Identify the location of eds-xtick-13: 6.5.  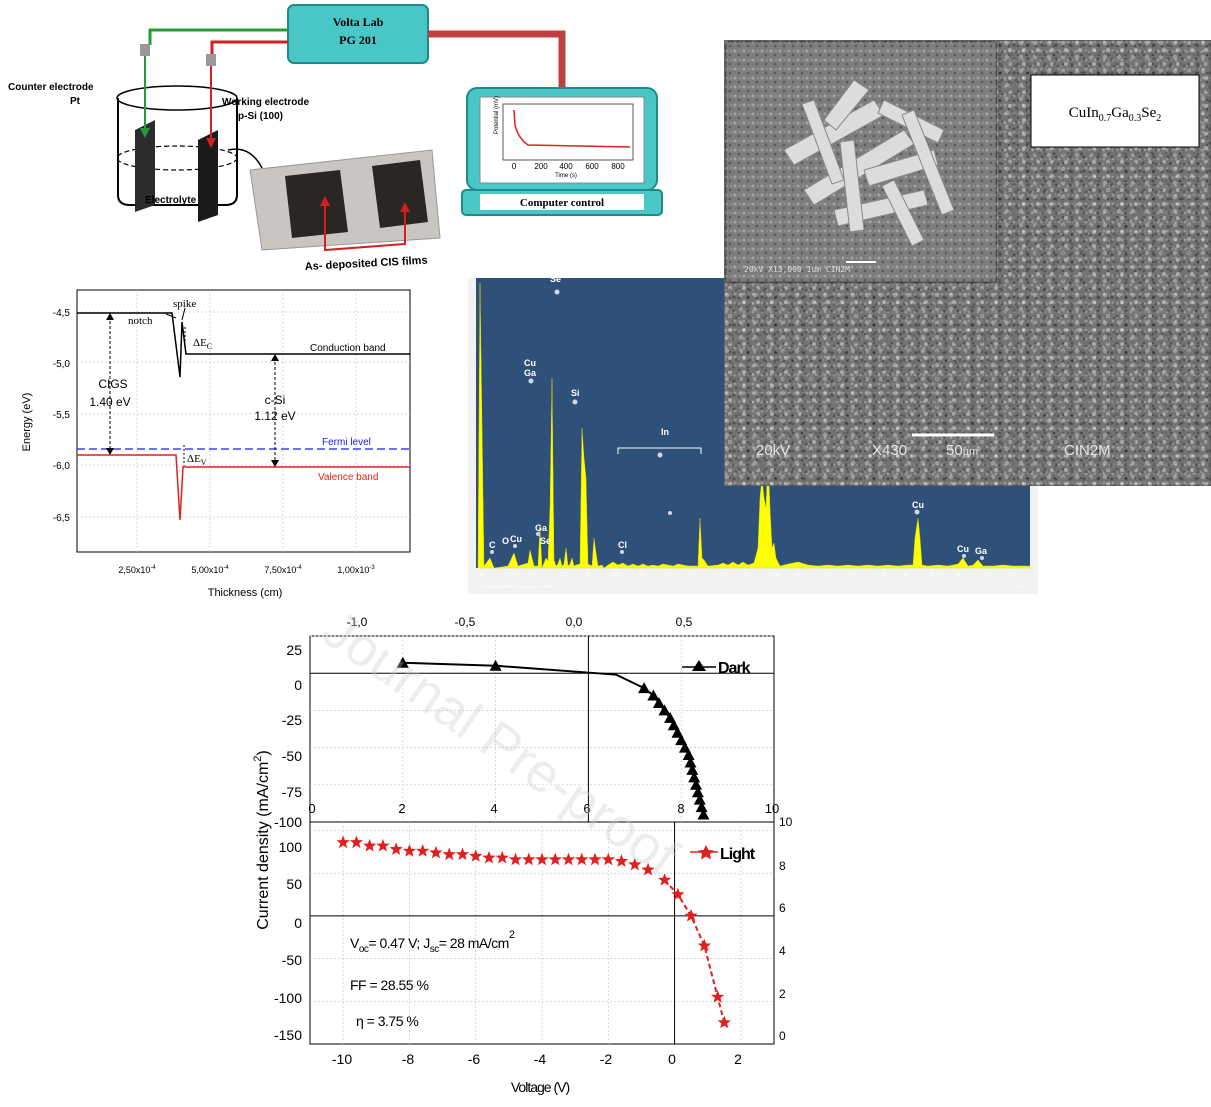
(828, 575).